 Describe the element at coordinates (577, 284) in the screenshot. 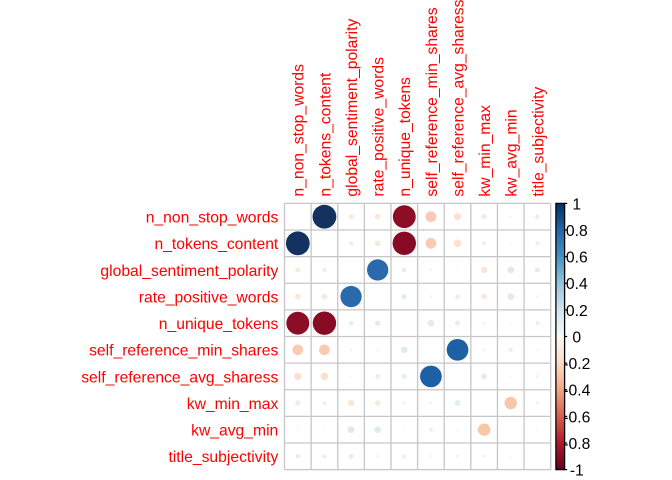

I see `svg-text: 0.4` at that location.